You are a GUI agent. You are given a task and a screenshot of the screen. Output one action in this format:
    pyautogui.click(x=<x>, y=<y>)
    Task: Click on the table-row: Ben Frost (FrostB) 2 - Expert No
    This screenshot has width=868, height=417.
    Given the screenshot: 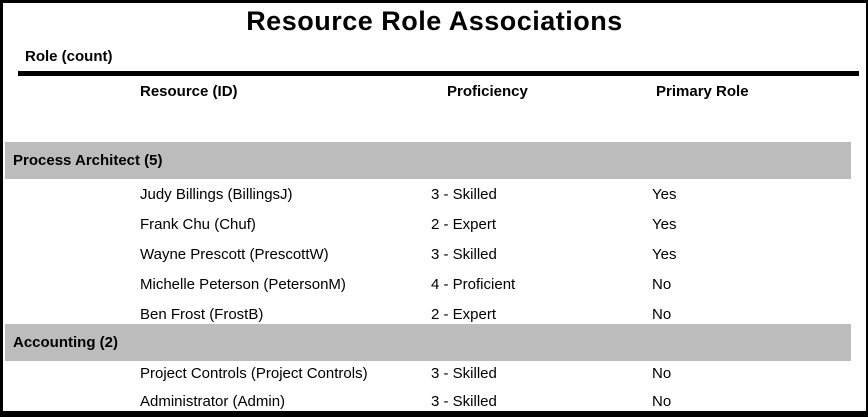 What is the action you would take?
    pyautogui.click(x=434, y=315)
    